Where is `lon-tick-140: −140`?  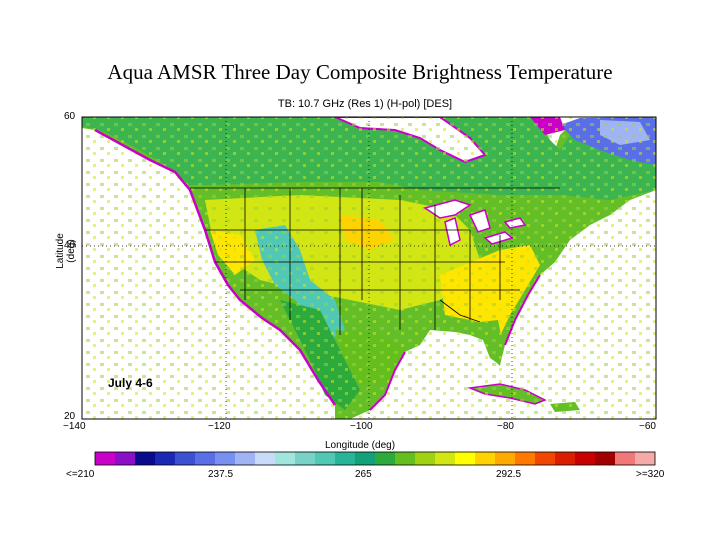 lon-tick-140: −140 is located at coordinates (74, 426).